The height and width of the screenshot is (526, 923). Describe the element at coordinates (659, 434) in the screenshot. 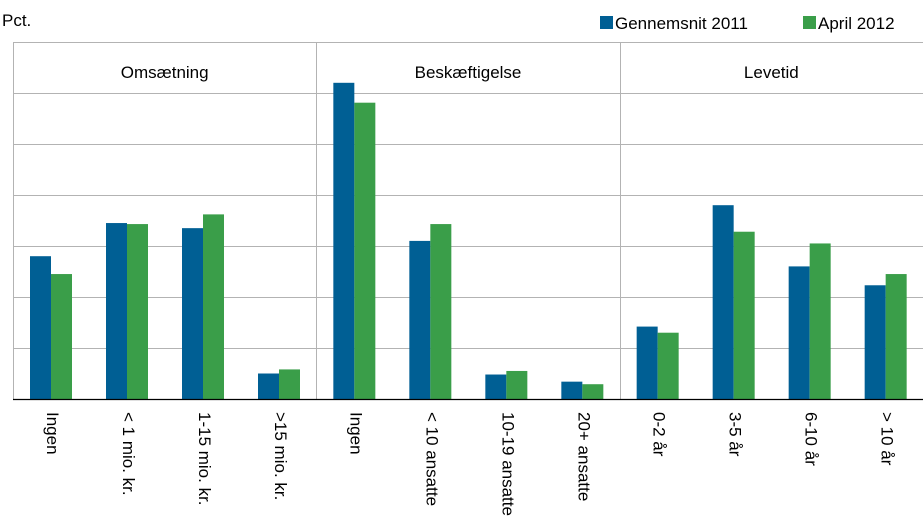

I see `category-label: 0-2 år` at that location.